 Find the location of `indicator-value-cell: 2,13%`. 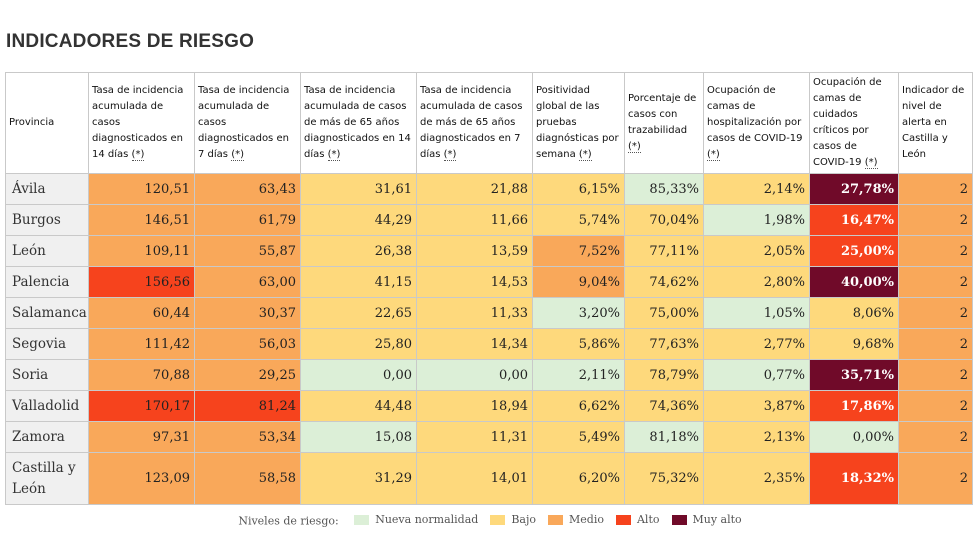

indicator-value-cell: 2,13% is located at coordinates (756, 437).